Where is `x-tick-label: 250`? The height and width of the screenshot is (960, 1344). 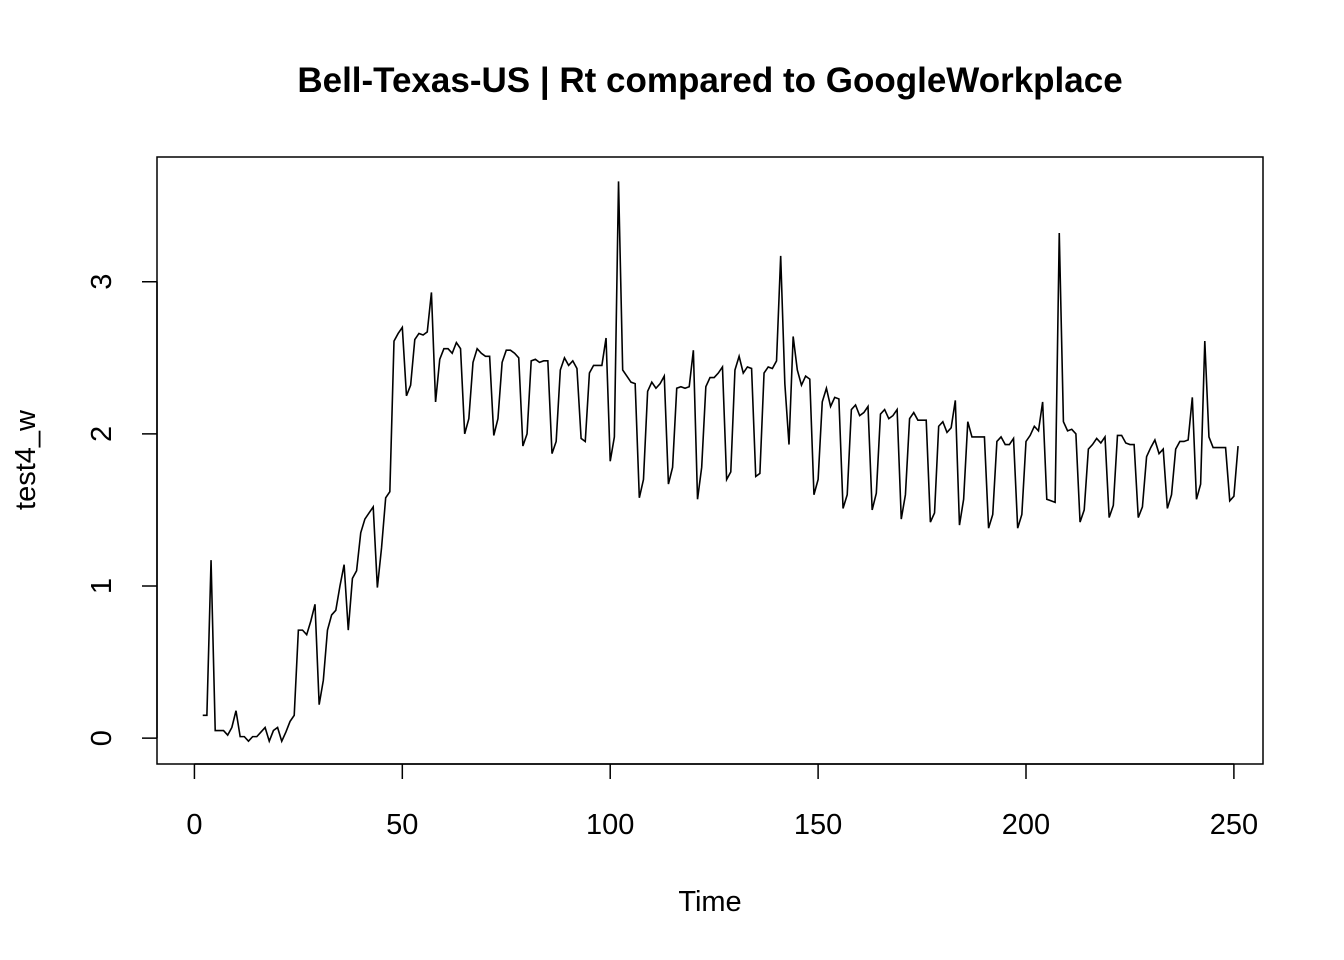
x-tick-label: 250 is located at coordinates (1234, 825).